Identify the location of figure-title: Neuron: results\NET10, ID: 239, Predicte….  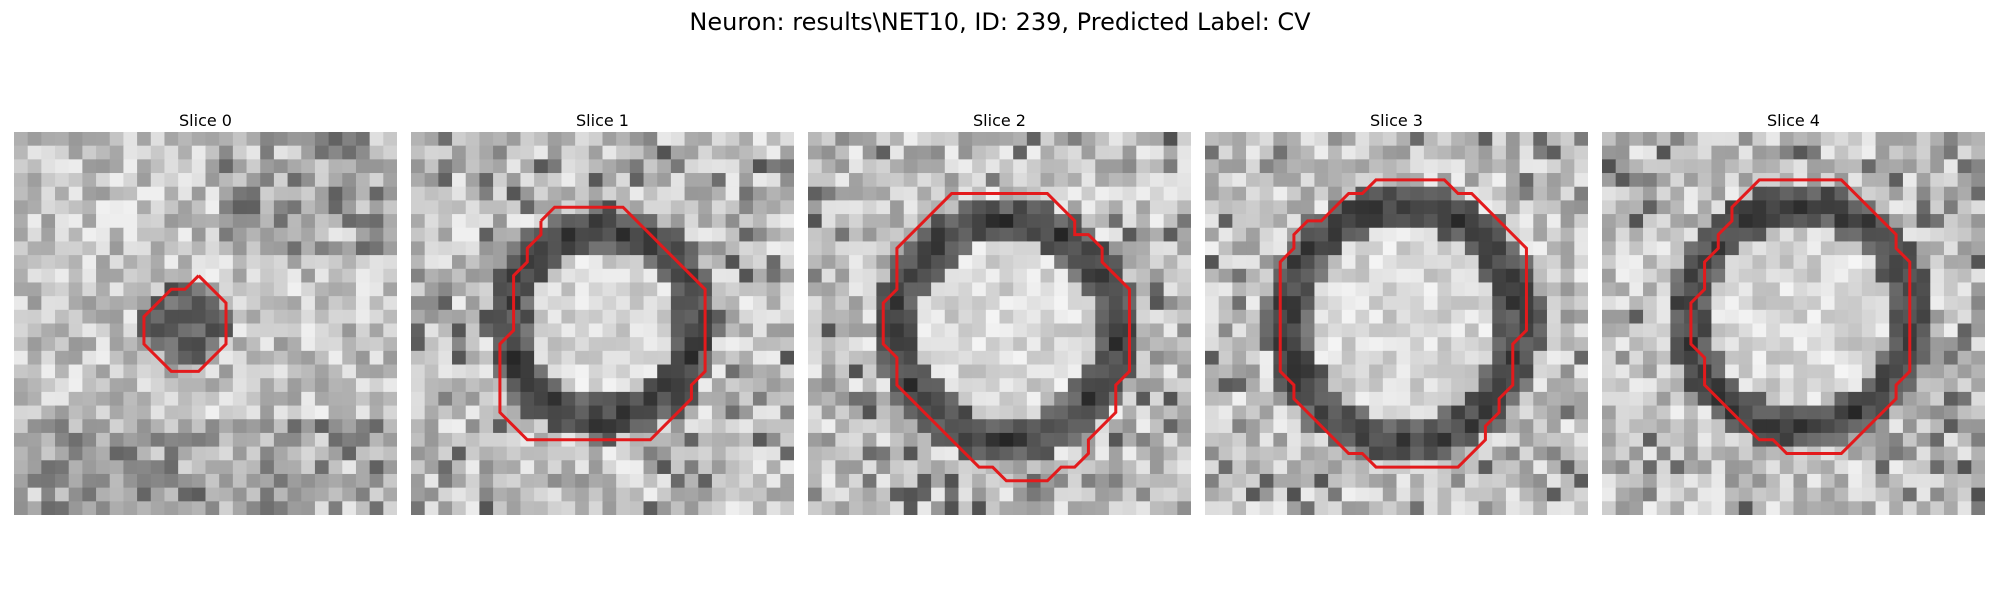
(1000, 22).